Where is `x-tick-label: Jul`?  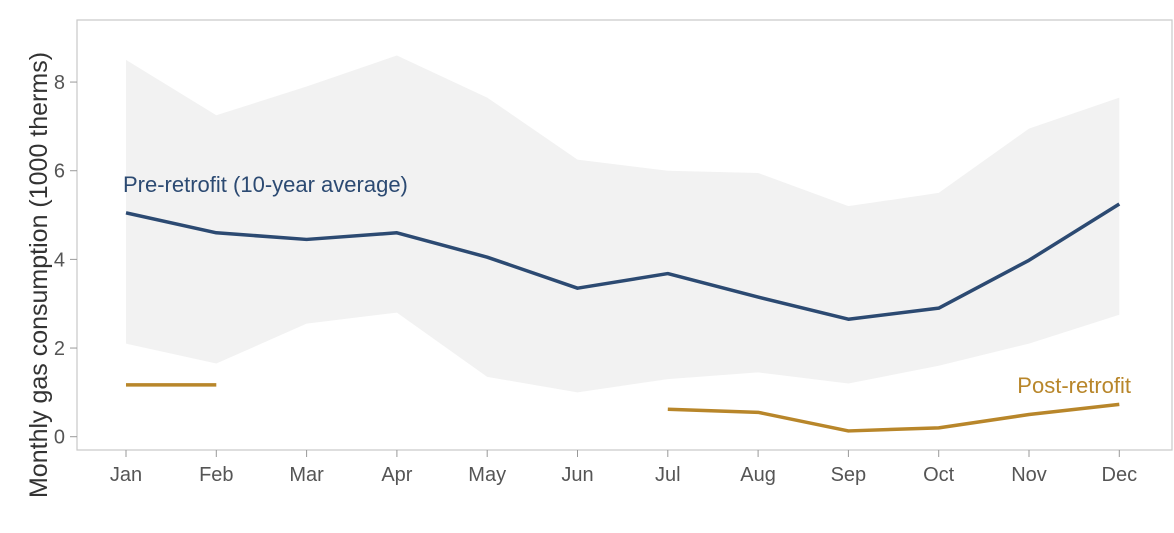
x-tick-label: Jul is located at coordinates (668, 475).